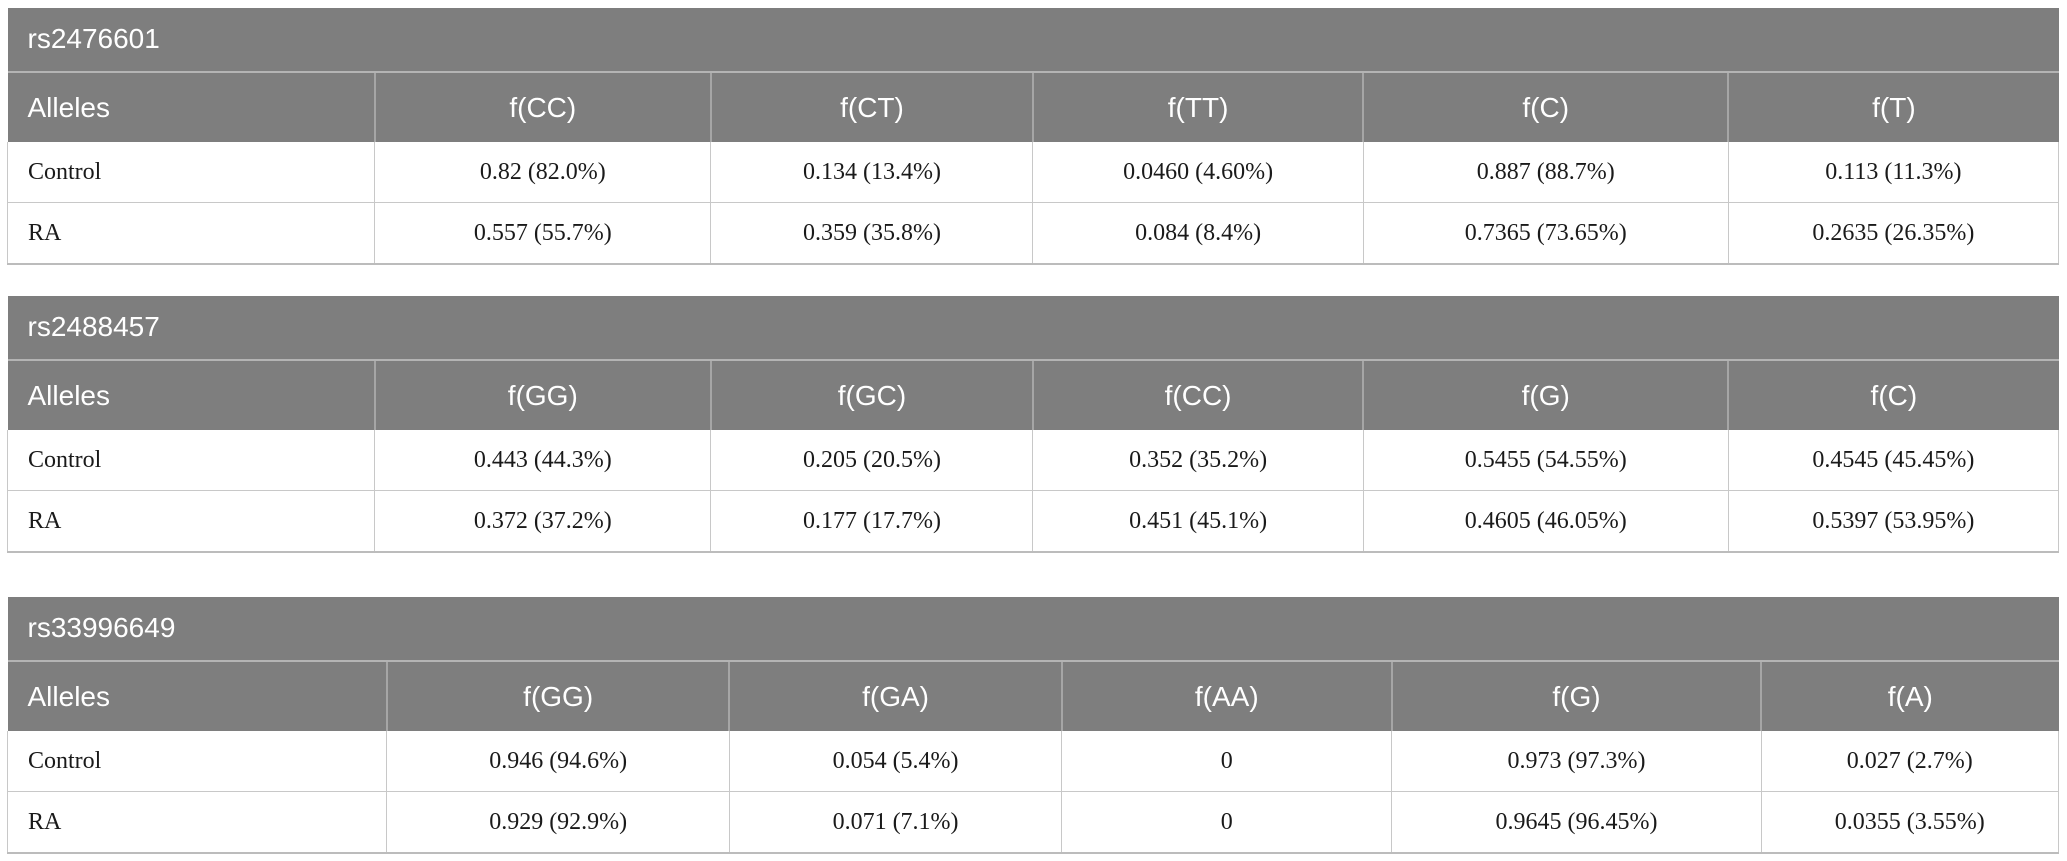 Image resolution: width=2067 pixels, height=861 pixels. Describe the element at coordinates (1909, 696) in the screenshot. I see `column-header: f(A)` at that location.